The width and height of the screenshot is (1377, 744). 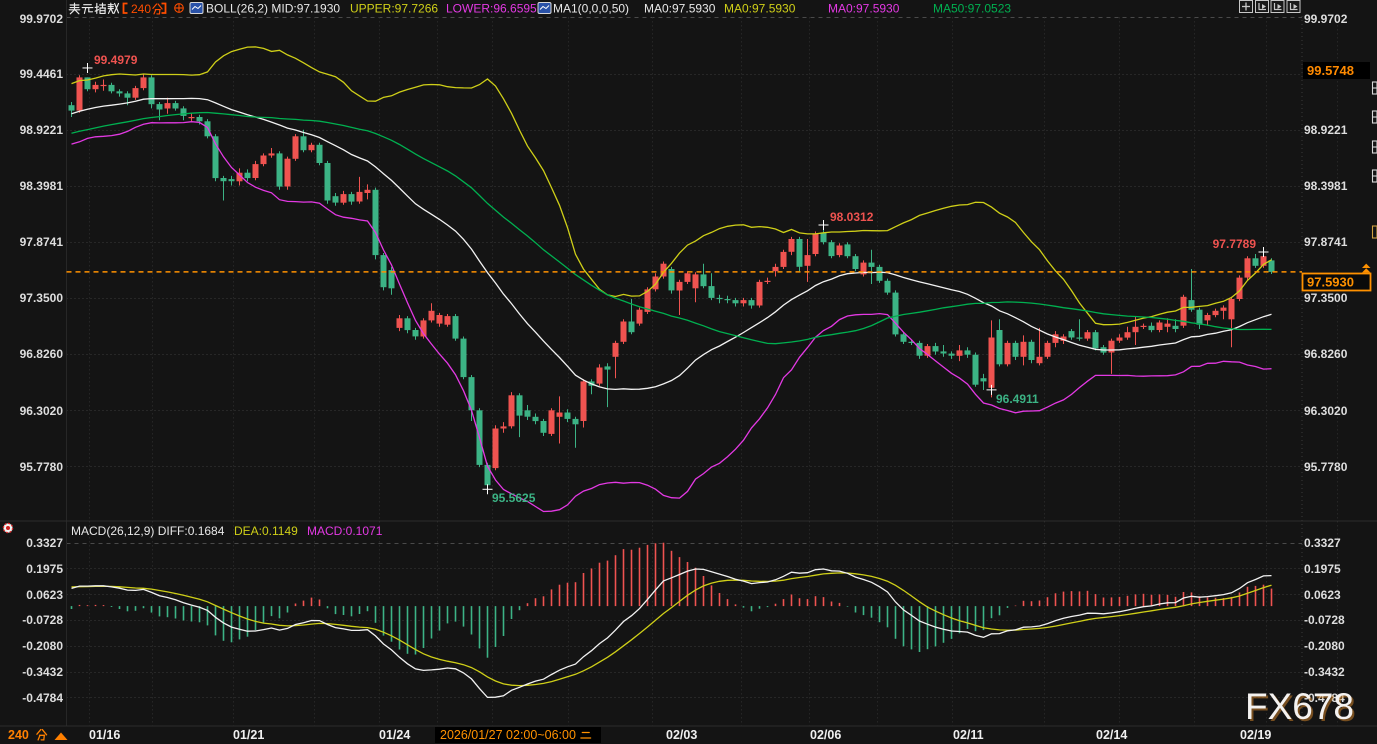 I want to click on svg-text: LOWER:96.6595, so click(x=491, y=9).